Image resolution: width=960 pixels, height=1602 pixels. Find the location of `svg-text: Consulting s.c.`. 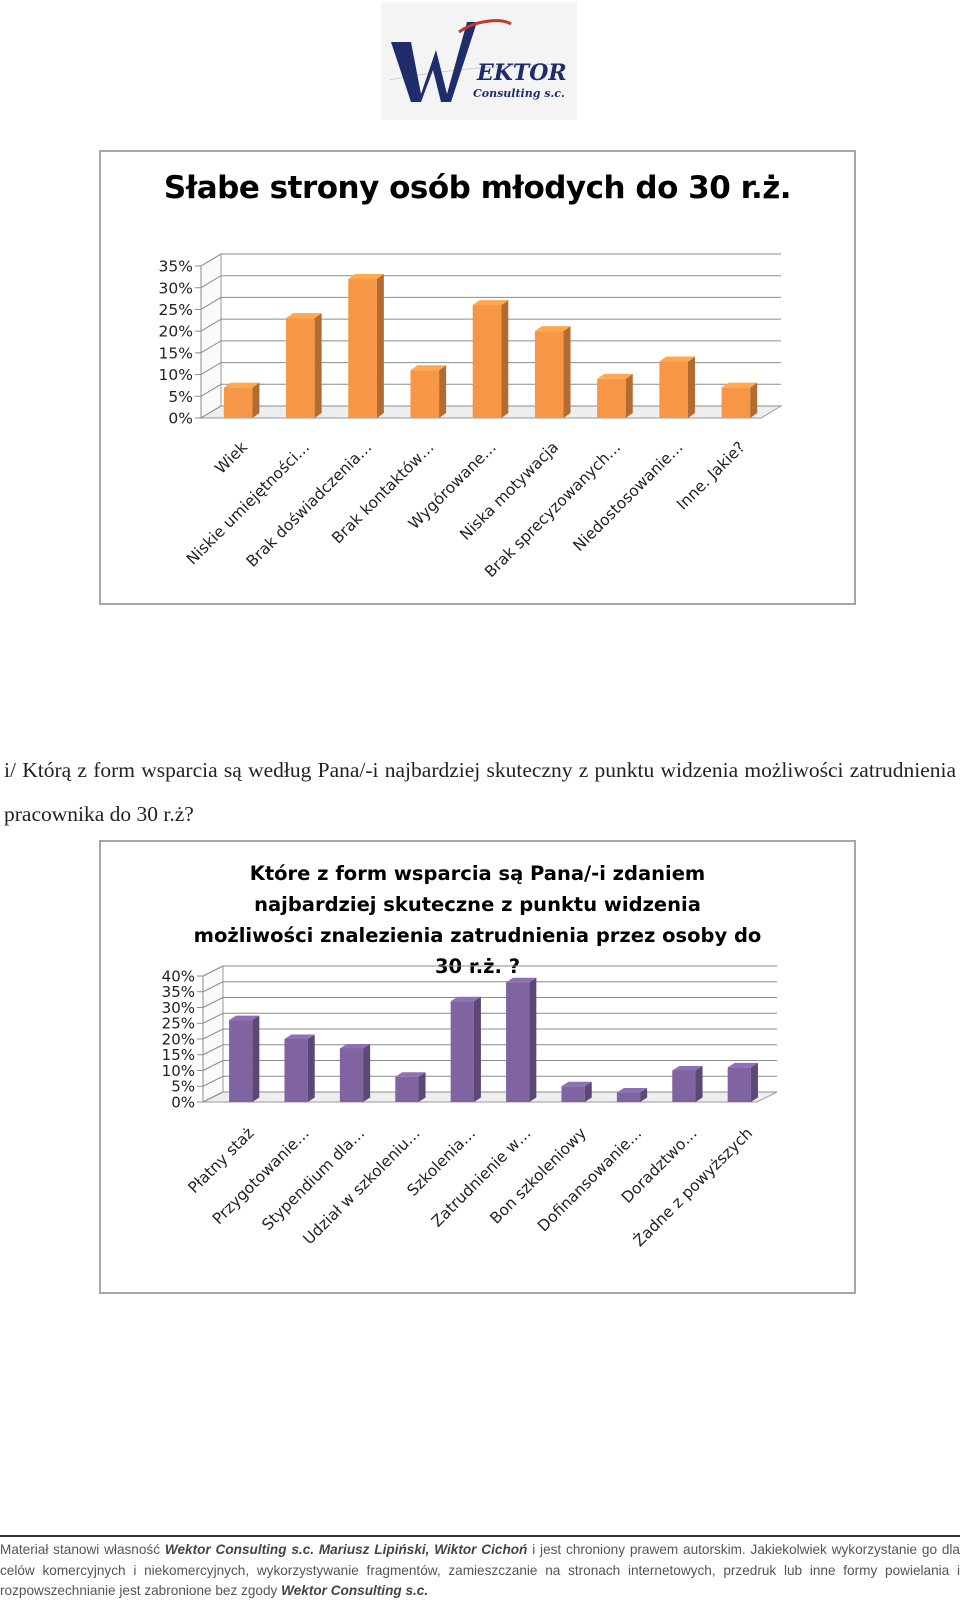

svg-text: Consulting s.c. is located at coordinates (519, 93).